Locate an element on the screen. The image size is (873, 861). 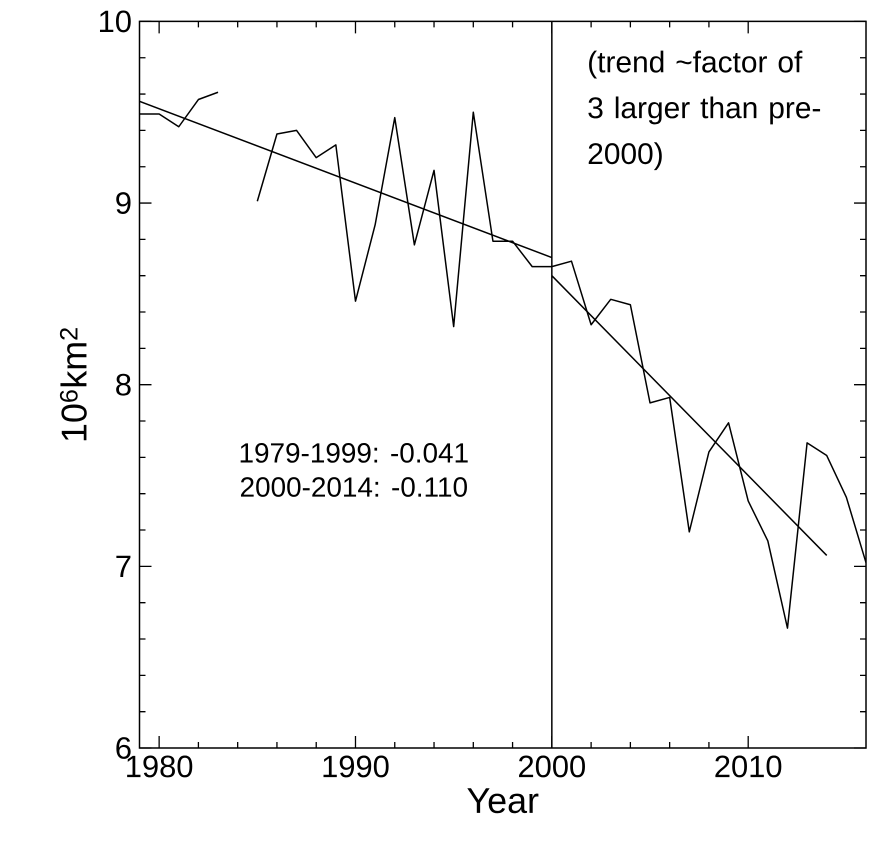
y-tick-label: 7 is located at coordinates (123, 566).